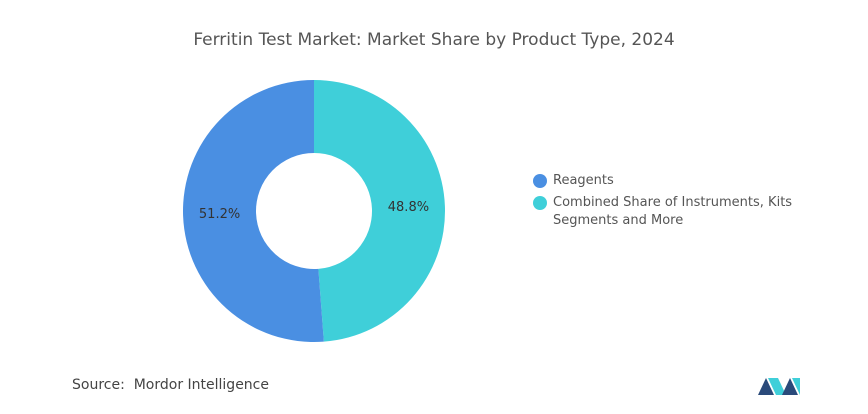 Image resolution: width=868 pixels, height=414 pixels. Describe the element at coordinates (219, 214) in the screenshot. I see `data-label: 51.2%` at that location.